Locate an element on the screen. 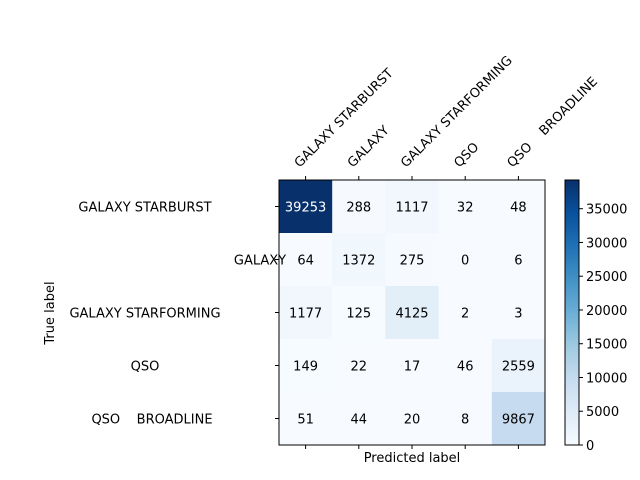 The image size is (640, 480). true-tick-label: GALAXY STARBURST is located at coordinates (144, 208).